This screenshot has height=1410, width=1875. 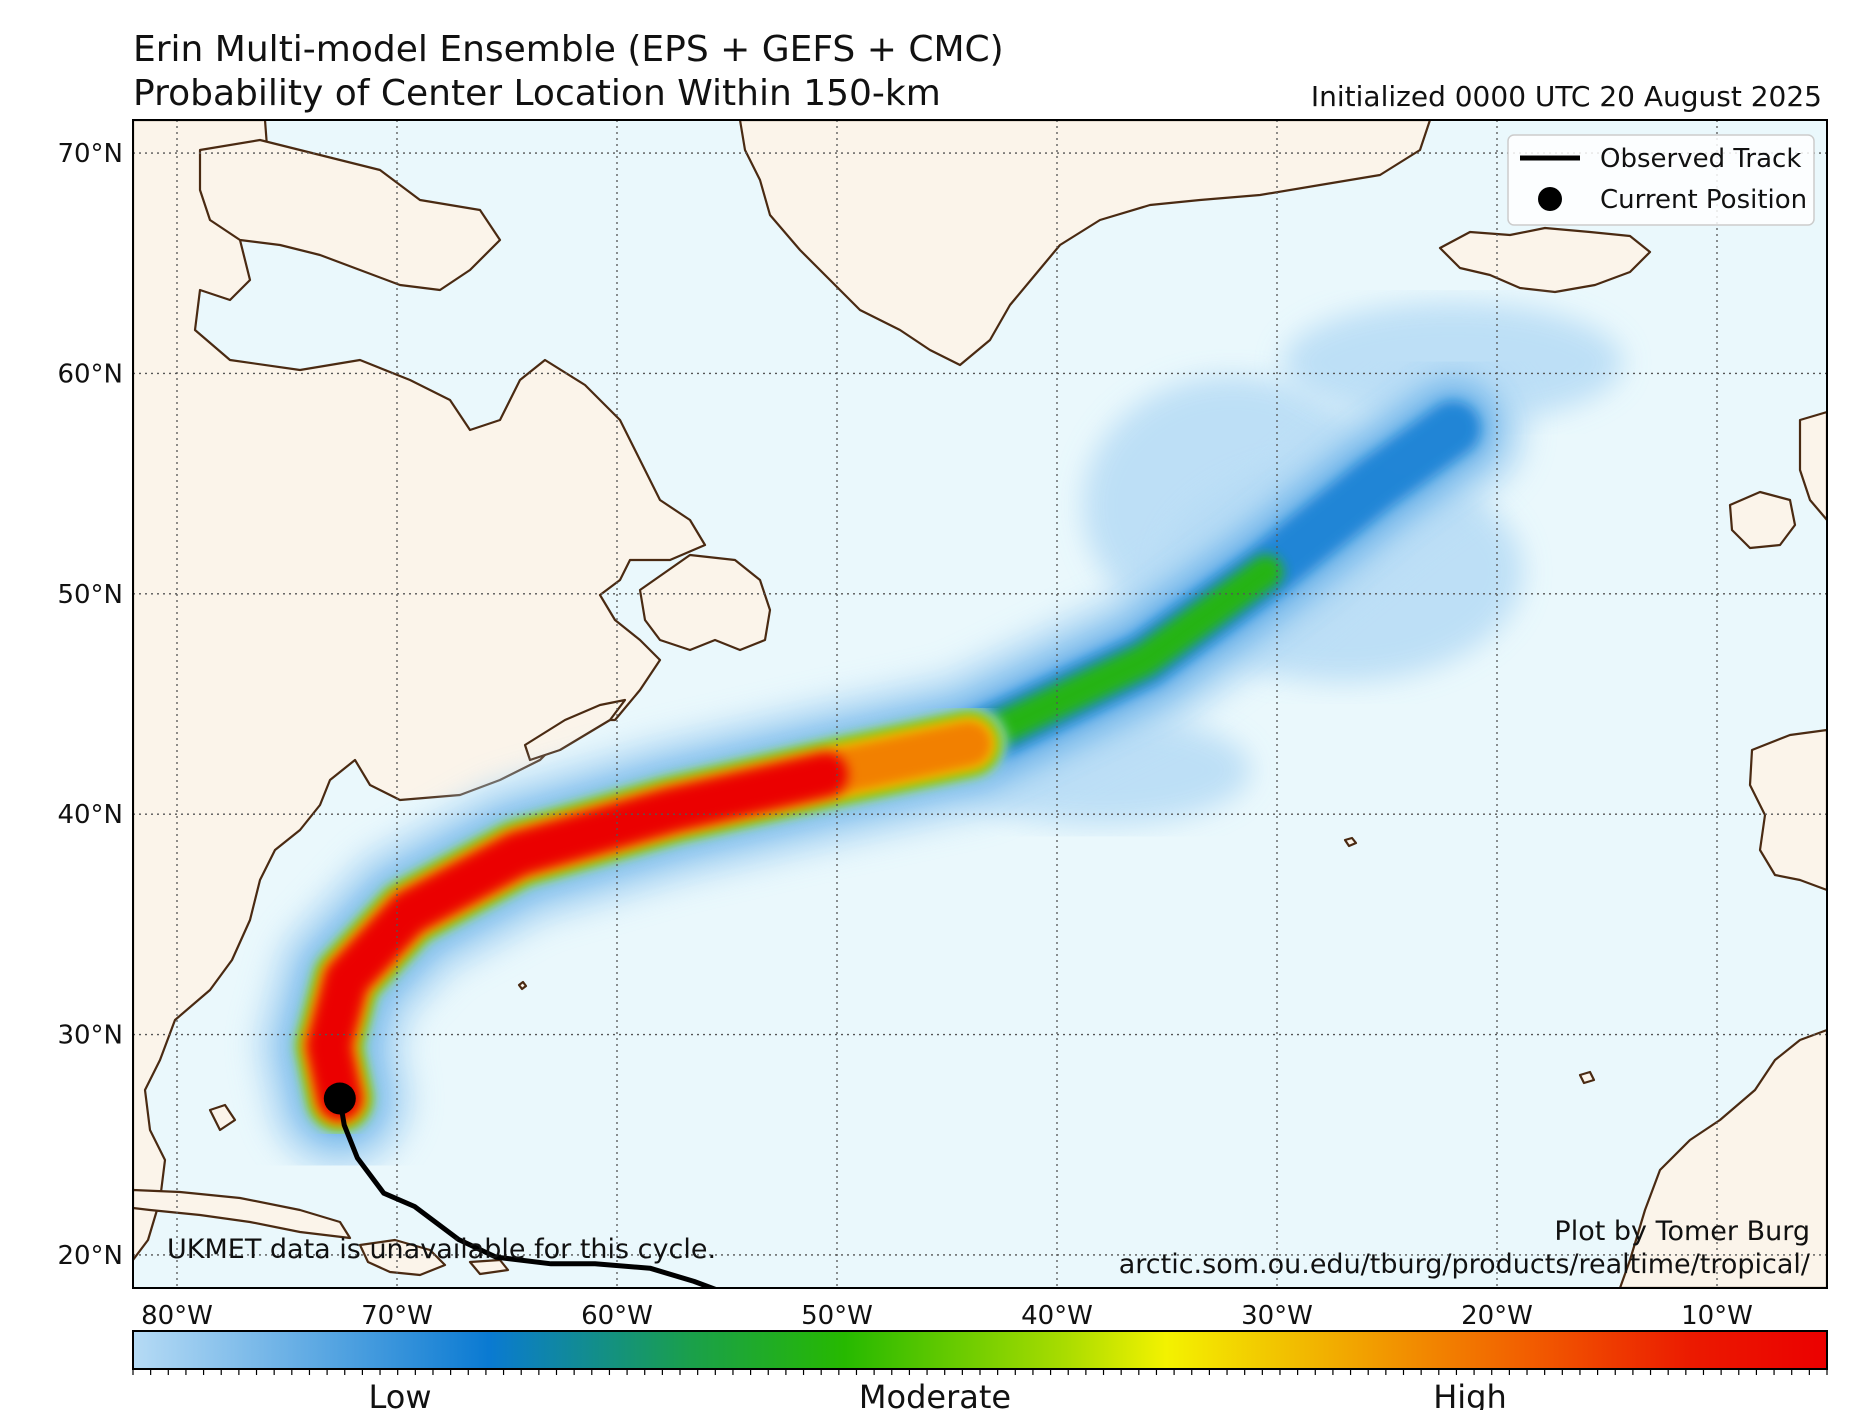 I want to click on bermuda, so click(x=522, y=985).